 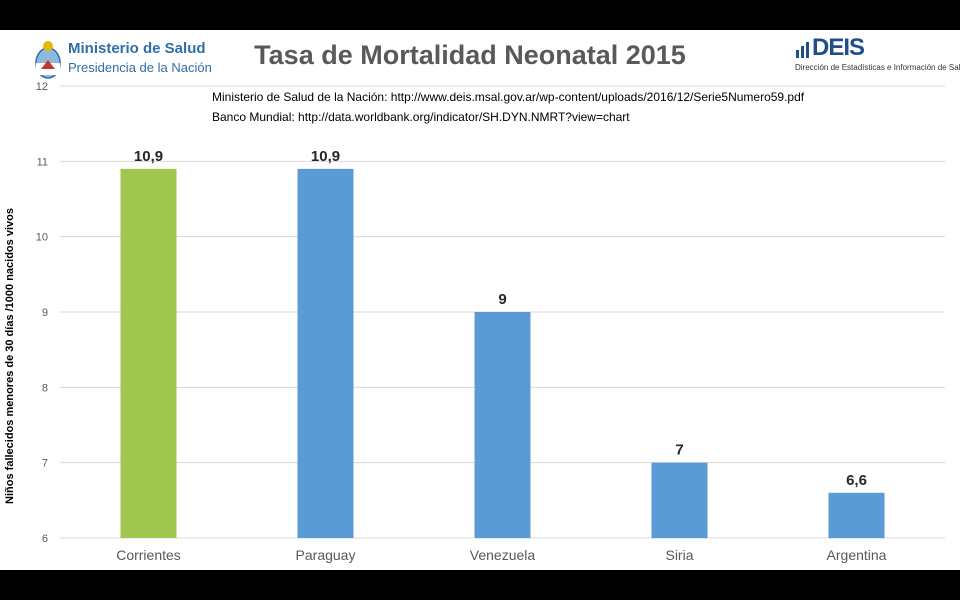 What do you see at coordinates (679, 450) in the screenshot?
I see `data-label: 7` at bounding box center [679, 450].